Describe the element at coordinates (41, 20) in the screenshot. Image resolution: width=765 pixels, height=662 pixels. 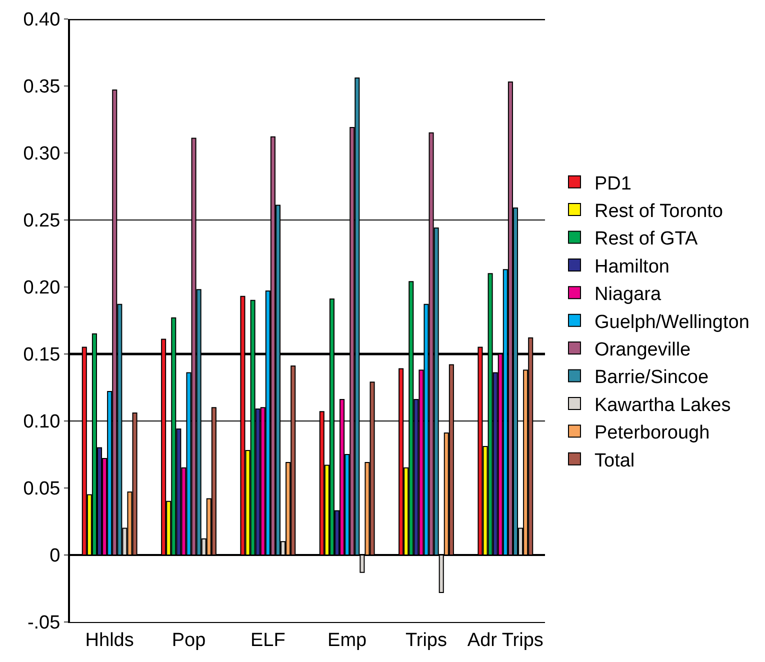
I see `y-tick-label: 0.40` at that location.